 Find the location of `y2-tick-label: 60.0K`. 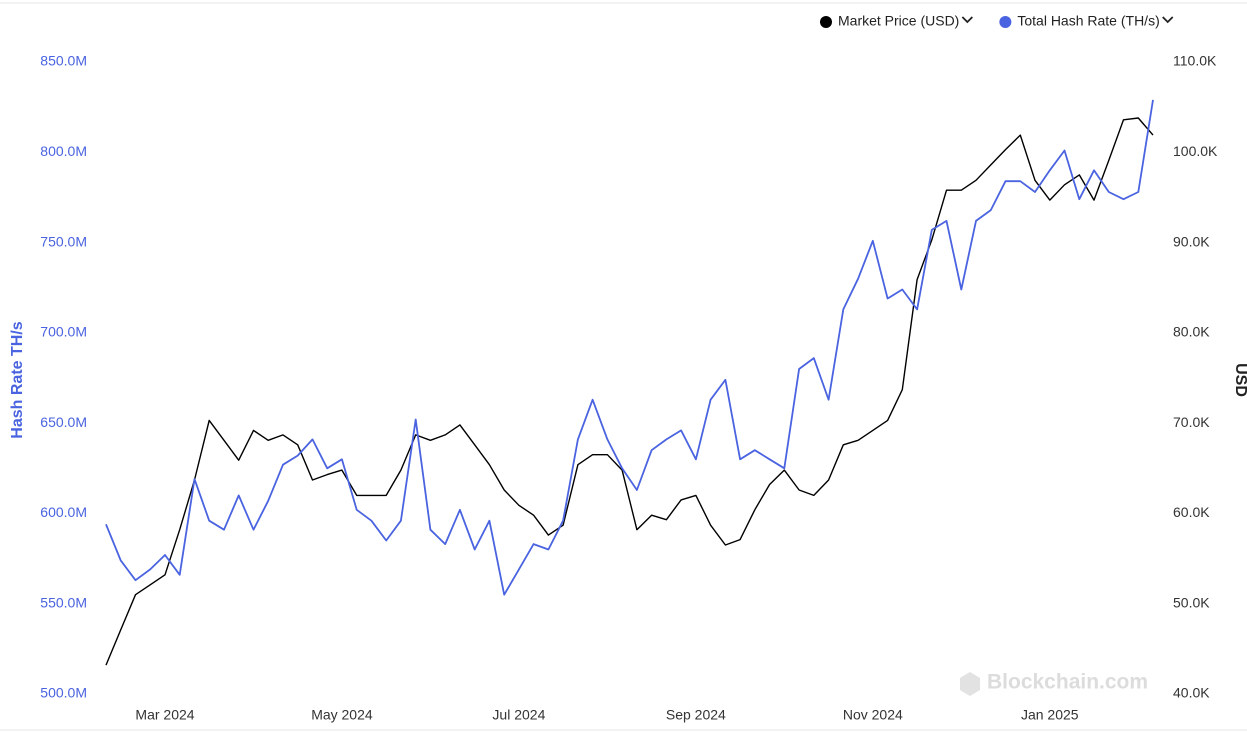

y2-tick-label: 60.0K is located at coordinates (1191, 512).